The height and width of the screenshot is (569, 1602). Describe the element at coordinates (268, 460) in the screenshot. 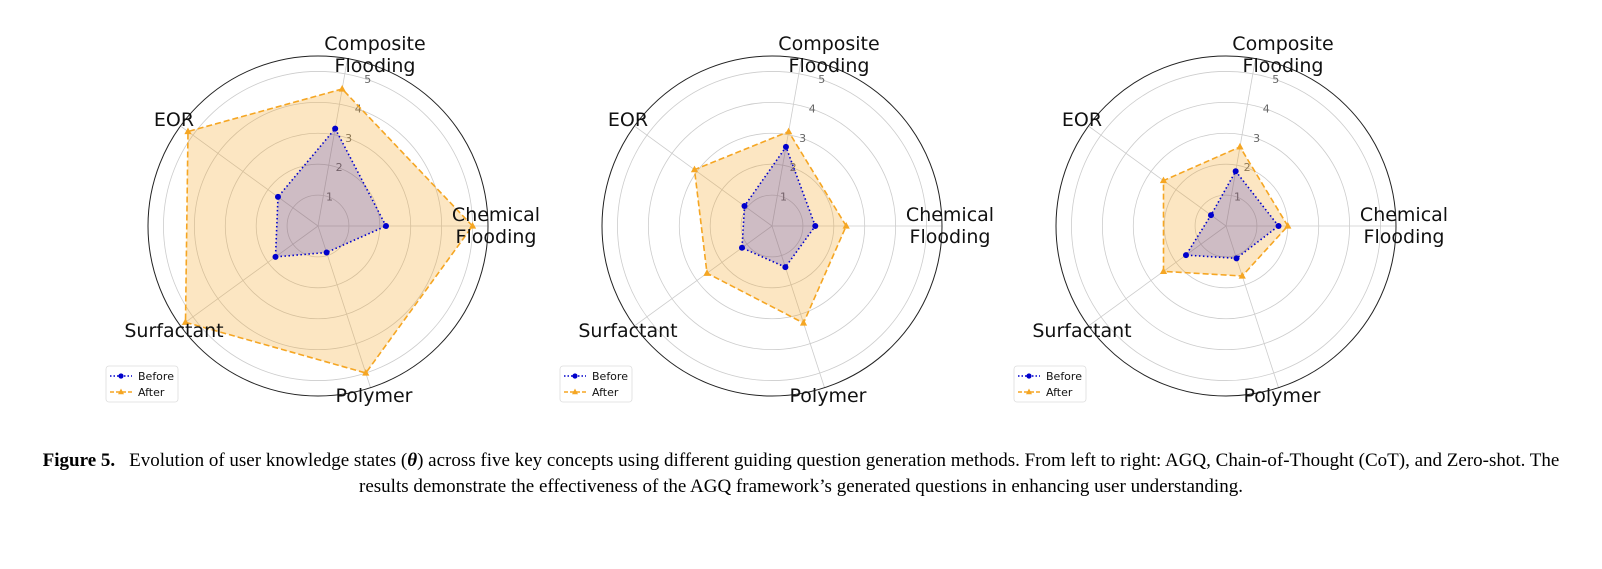

I see `caption-text-before: Evolution of user knowledge states (` at that location.